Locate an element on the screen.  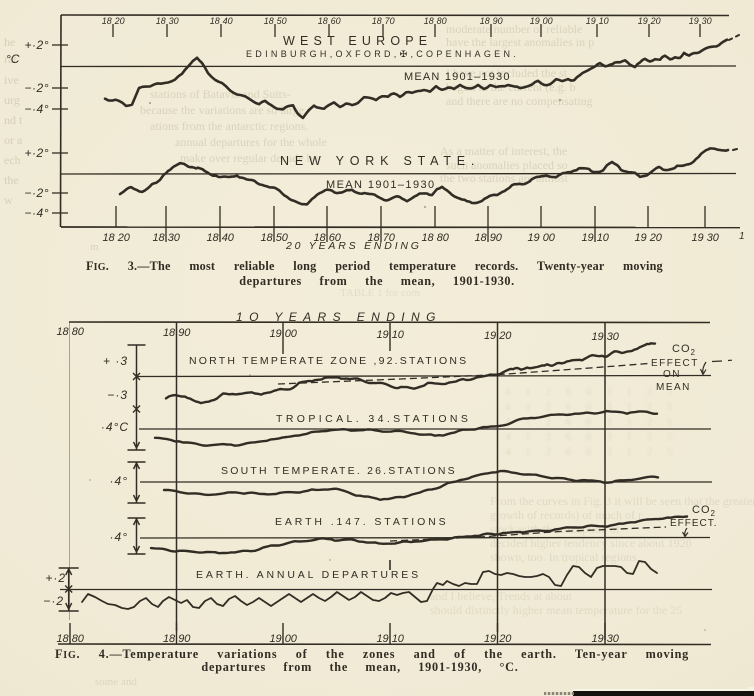
svg-text: make over regular decade by is located at coordinates (249, 158).